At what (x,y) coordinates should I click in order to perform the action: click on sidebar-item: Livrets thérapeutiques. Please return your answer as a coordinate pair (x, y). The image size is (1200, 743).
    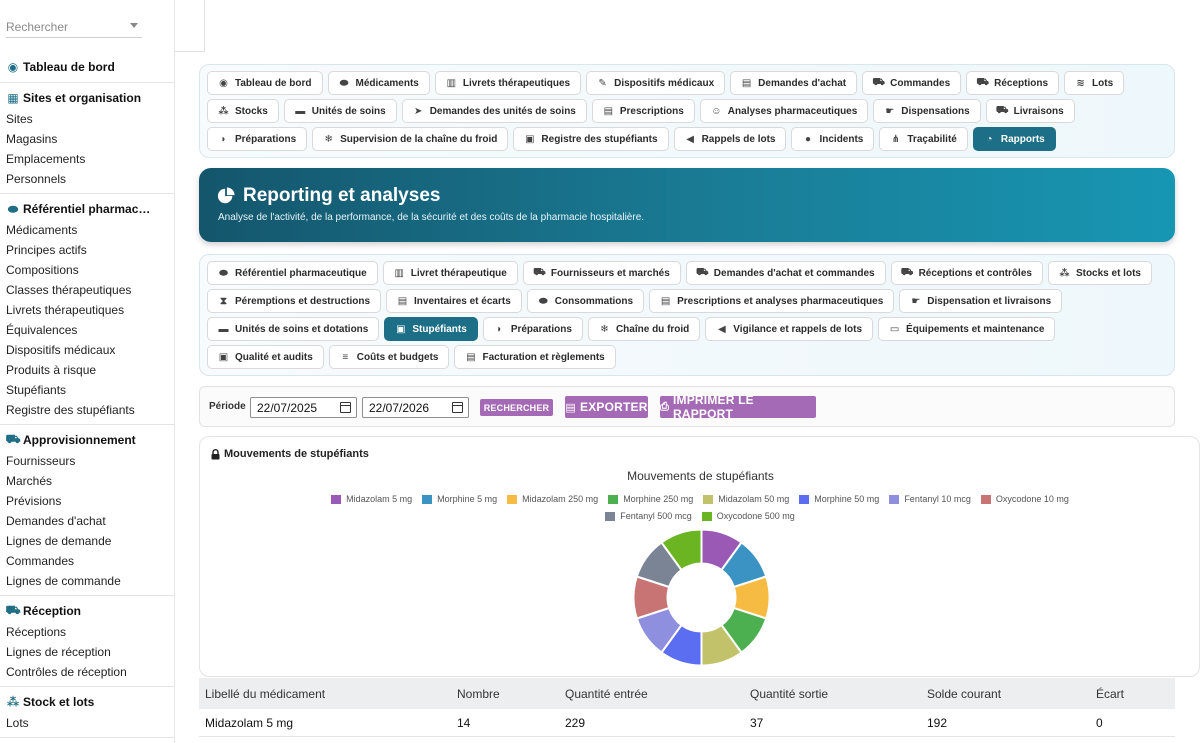
    Looking at the image, I should click on (65, 310).